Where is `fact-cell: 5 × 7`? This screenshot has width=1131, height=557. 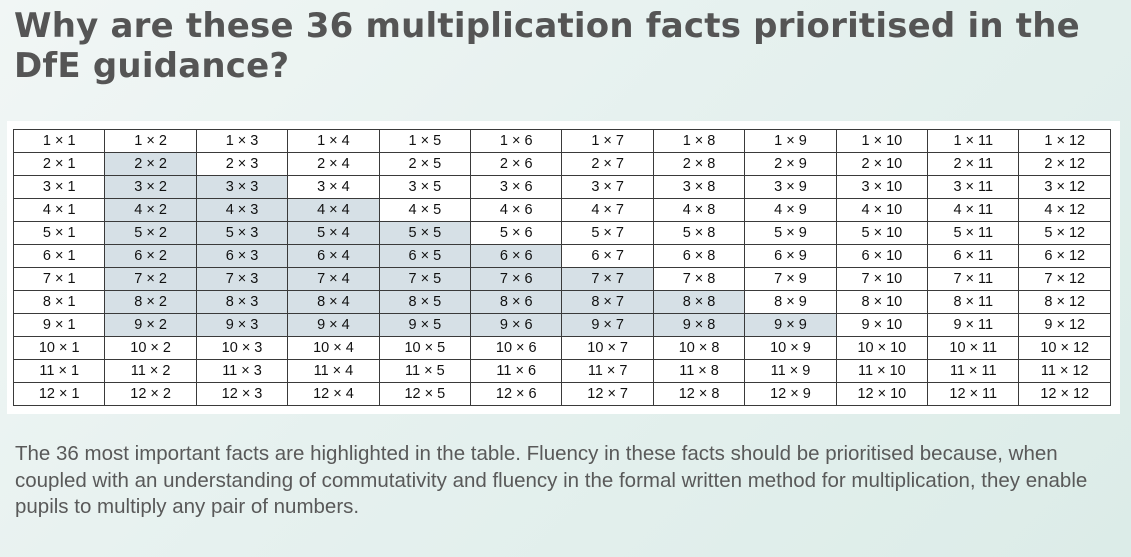 fact-cell: 5 × 7 is located at coordinates (607, 233).